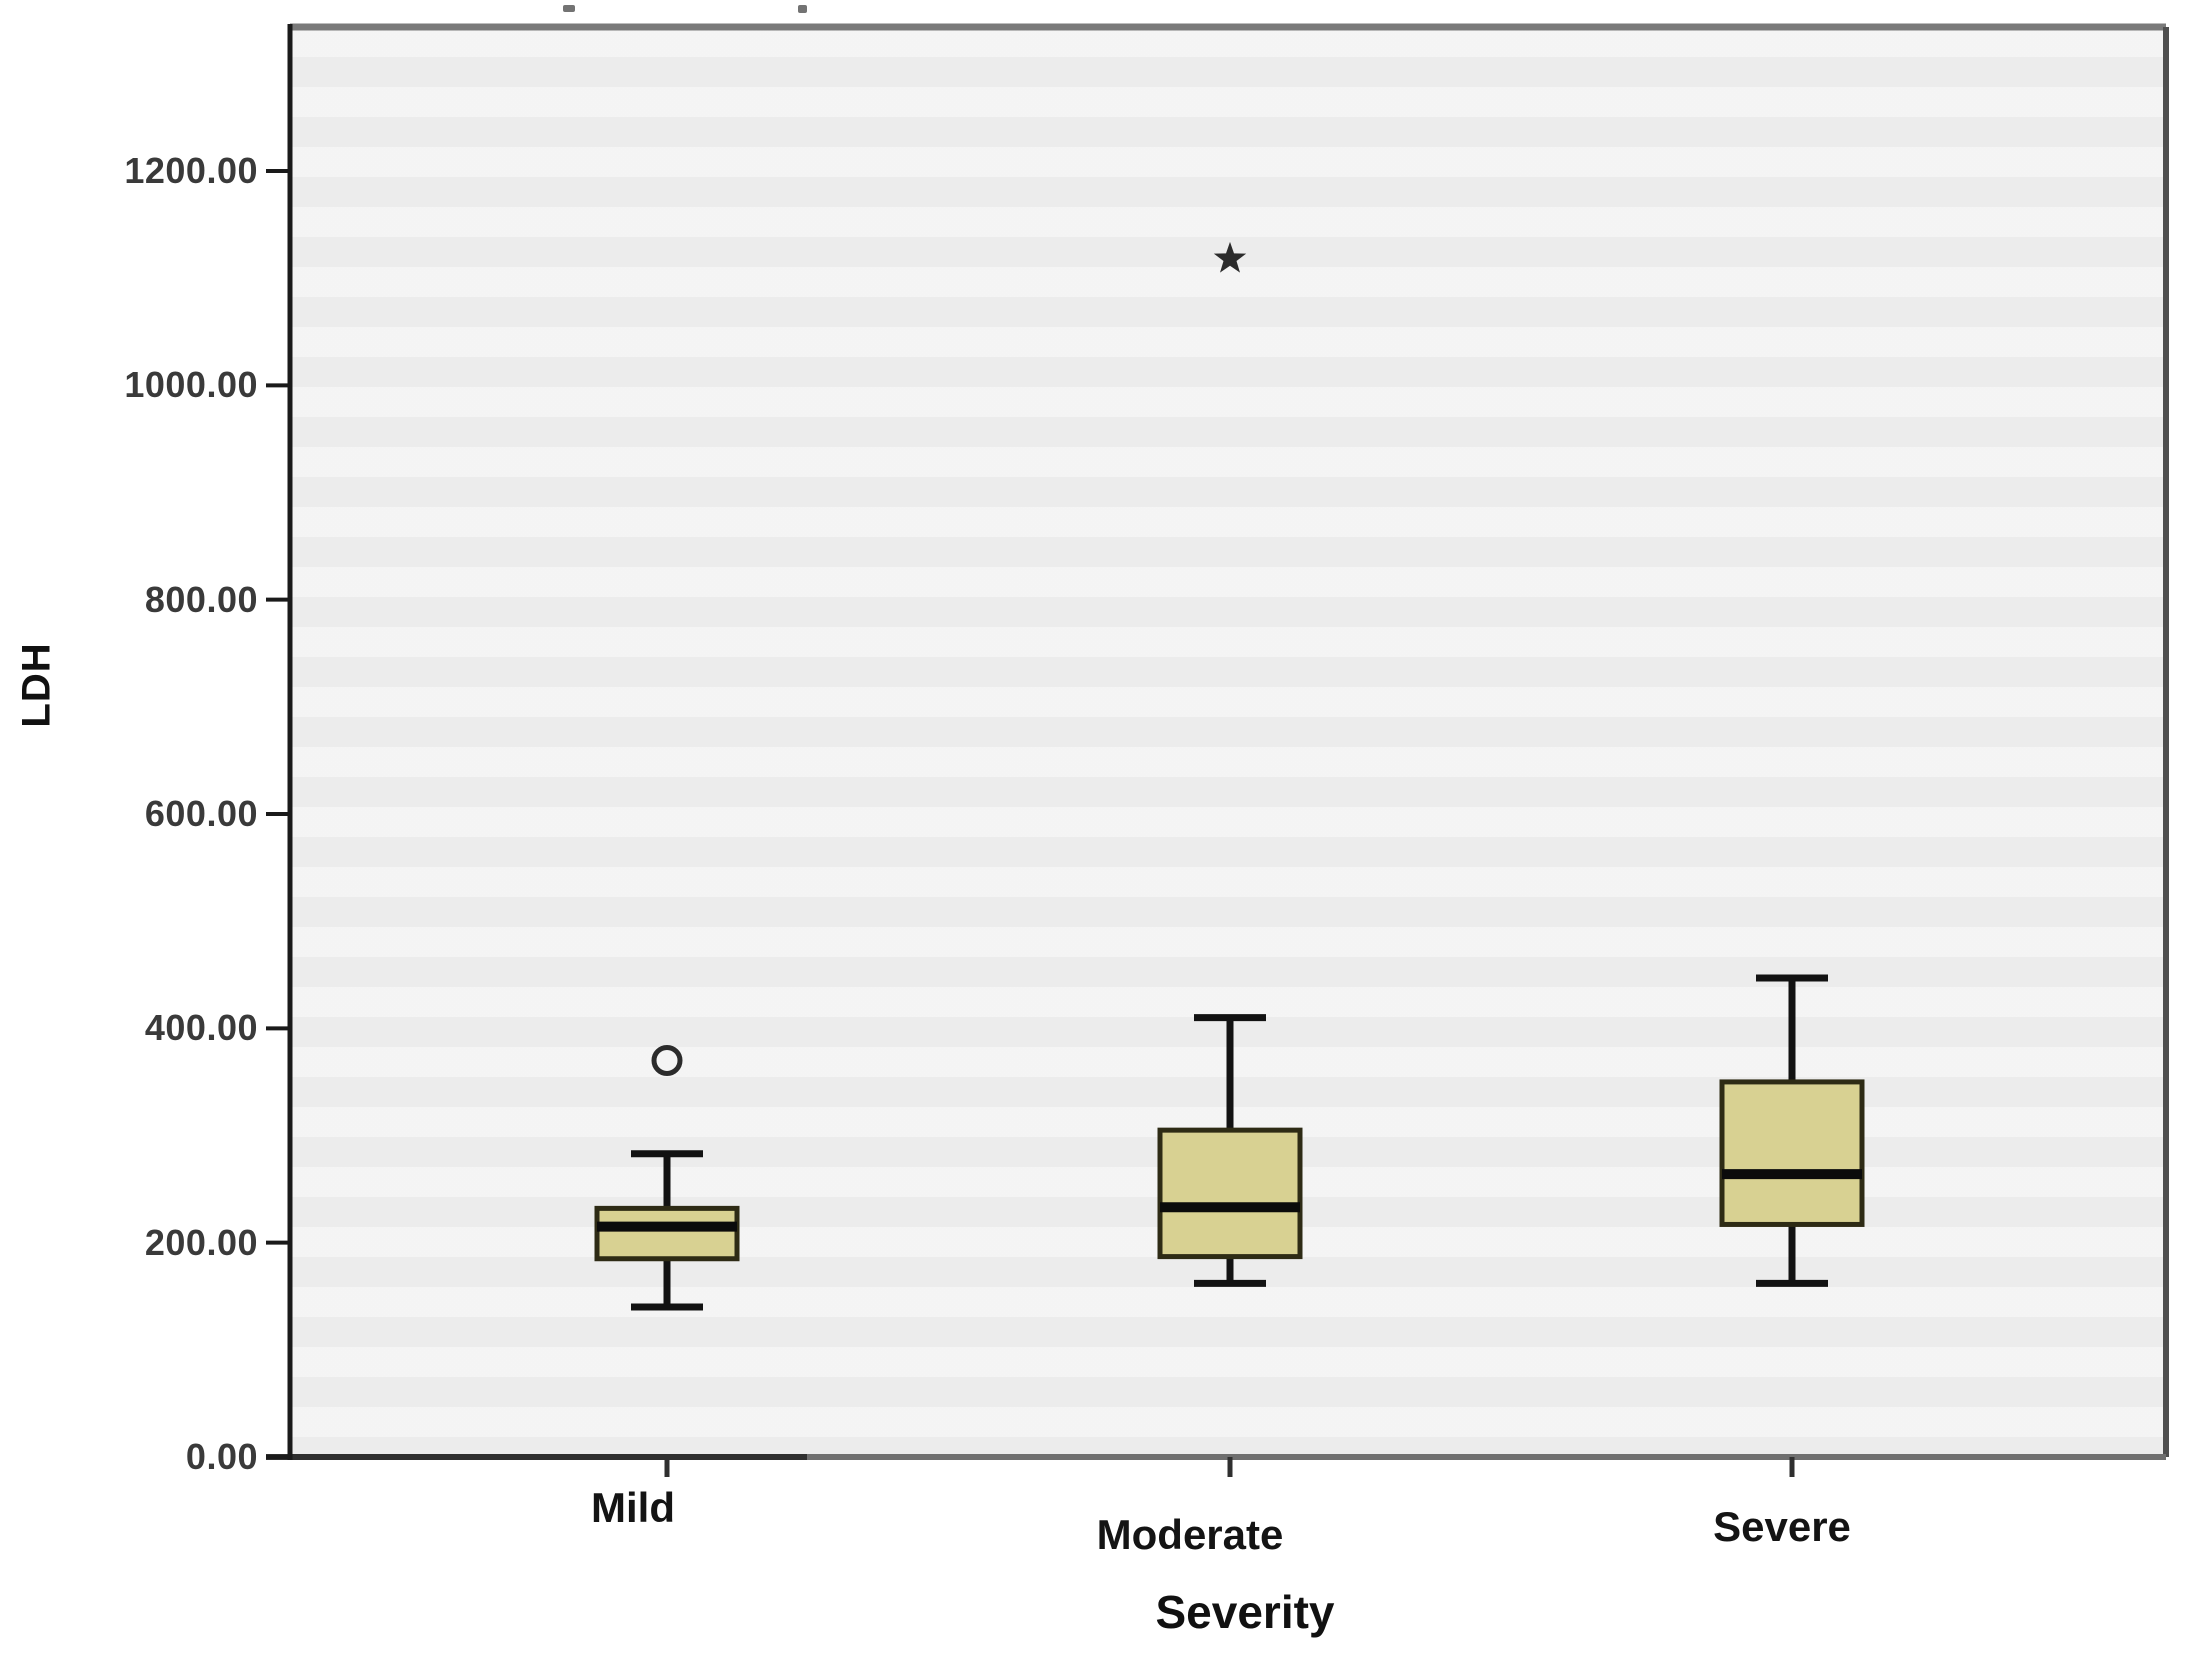  I want to click on y-tick-label: 1000.00, so click(191, 385).